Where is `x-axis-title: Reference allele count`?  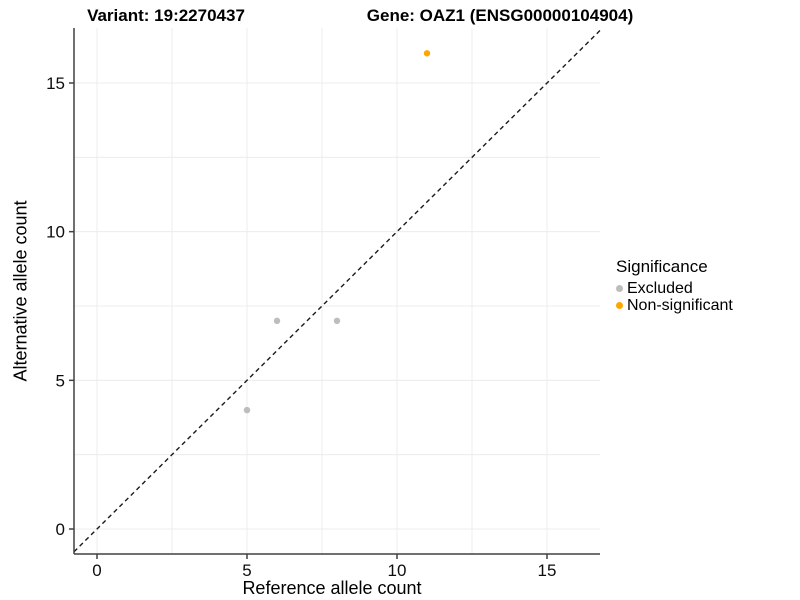 x-axis-title: Reference allele count is located at coordinates (332, 588).